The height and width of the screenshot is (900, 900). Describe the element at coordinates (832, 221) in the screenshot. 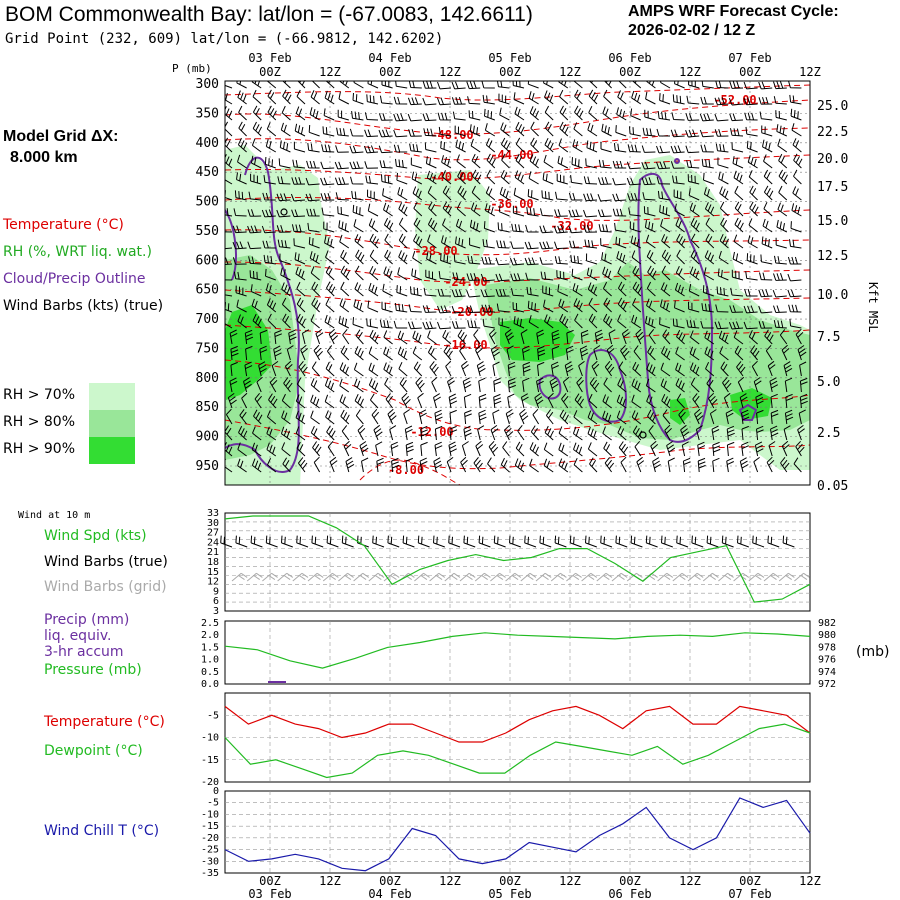

I see `height-tick-label: 15.0` at that location.